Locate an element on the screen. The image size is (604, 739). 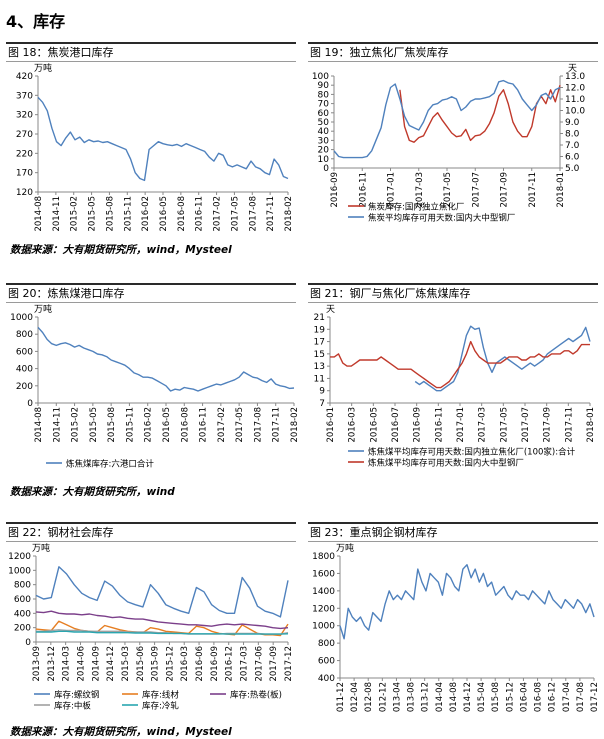
legend-label: 库存:线材 is located at coordinates (160, 695).